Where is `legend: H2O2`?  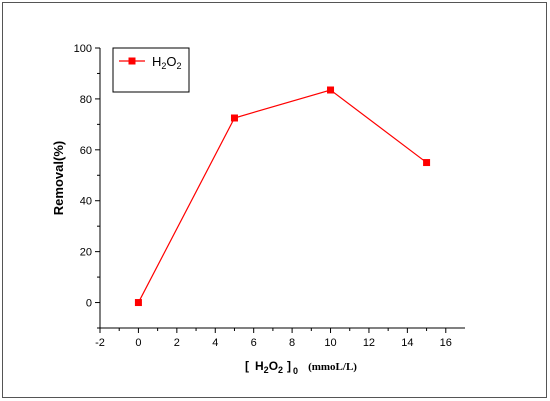 legend: H2O2 is located at coordinates (151, 70).